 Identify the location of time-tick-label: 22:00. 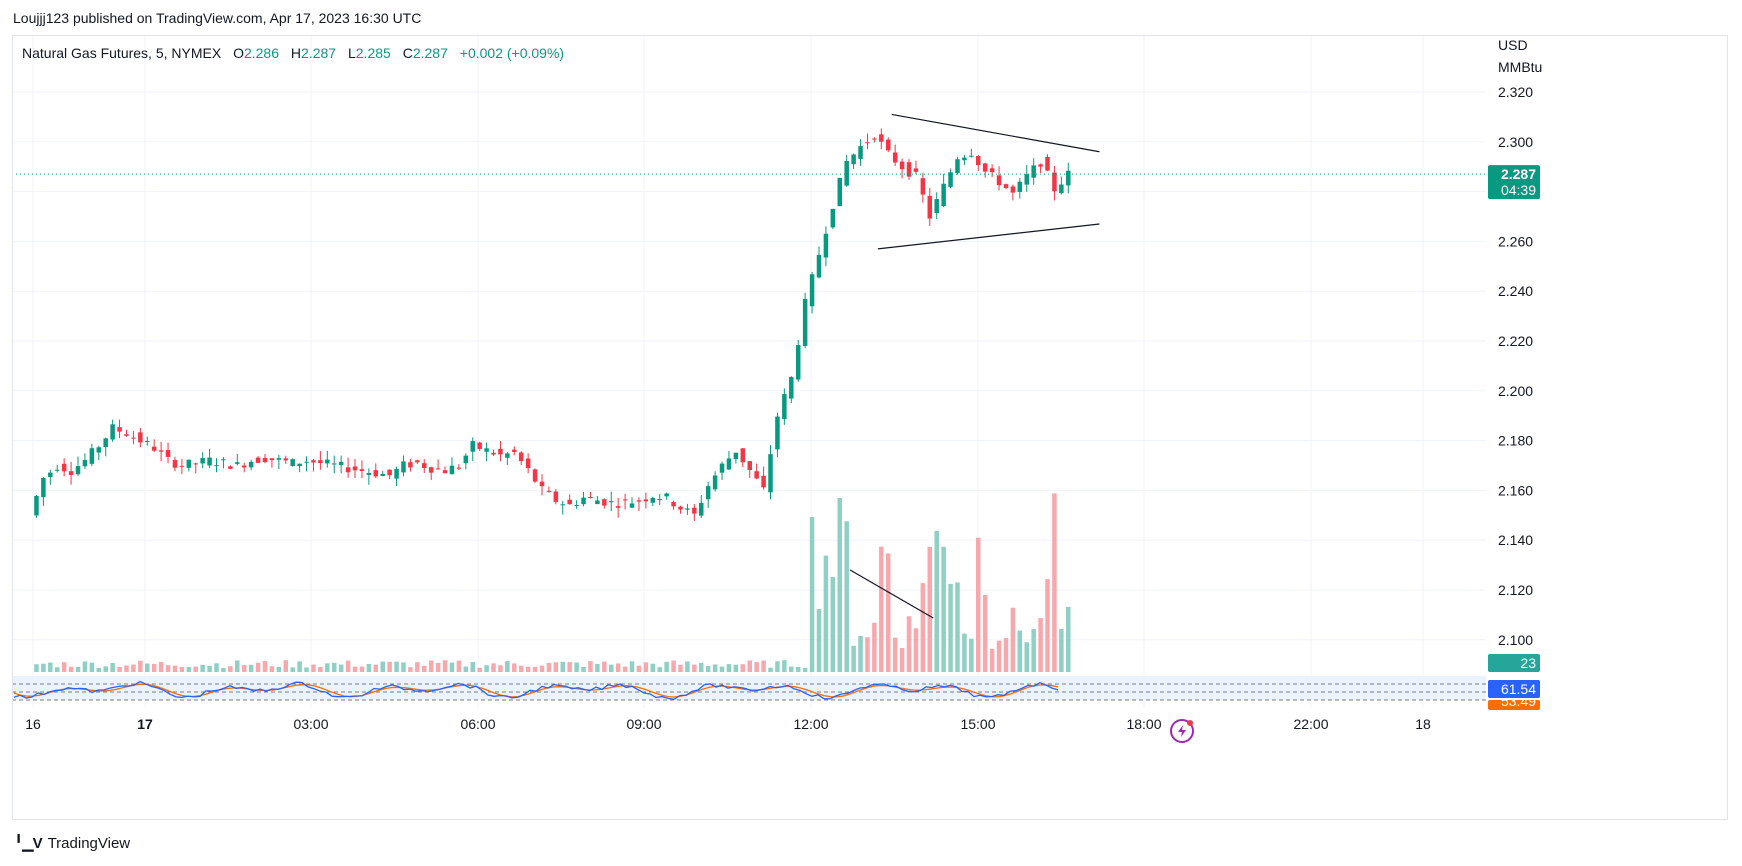
(1310, 724).